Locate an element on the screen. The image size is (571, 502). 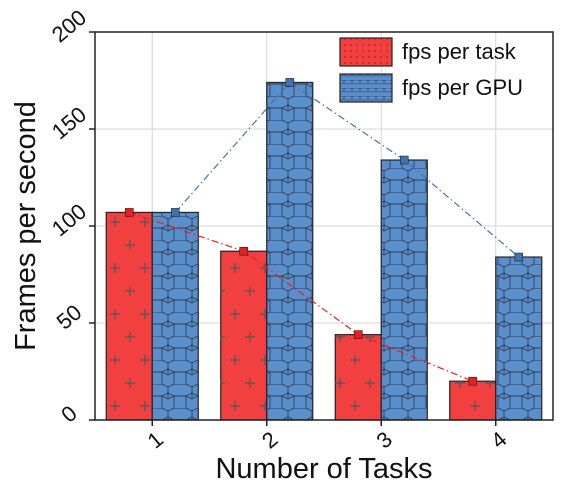
legend-swatch-pattern-fps-per-gpu is located at coordinates (366, 88).